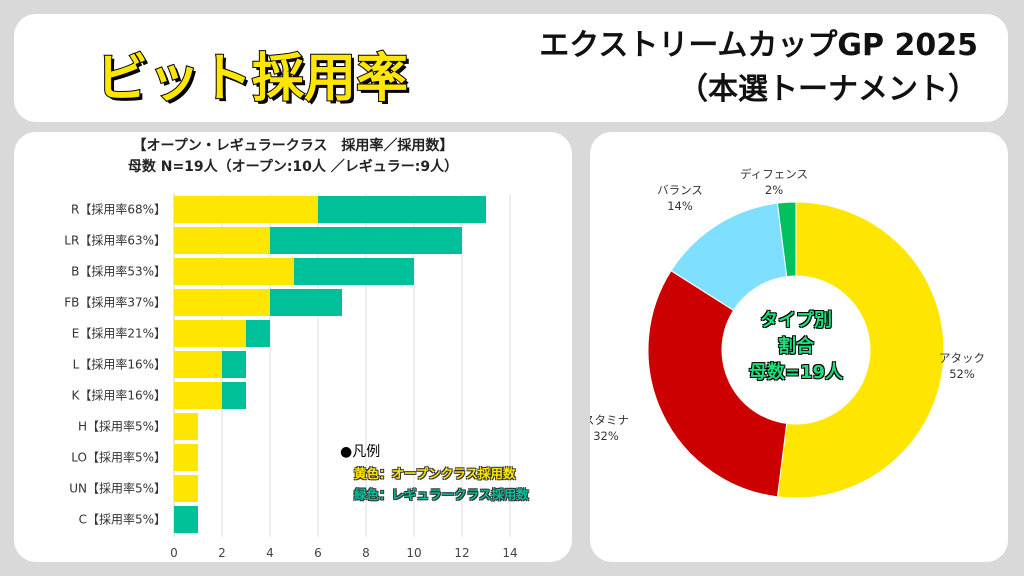 The image size is (1024, 576). I want to click on y-tick-label: H【採用率5%】, so click(122, 426).